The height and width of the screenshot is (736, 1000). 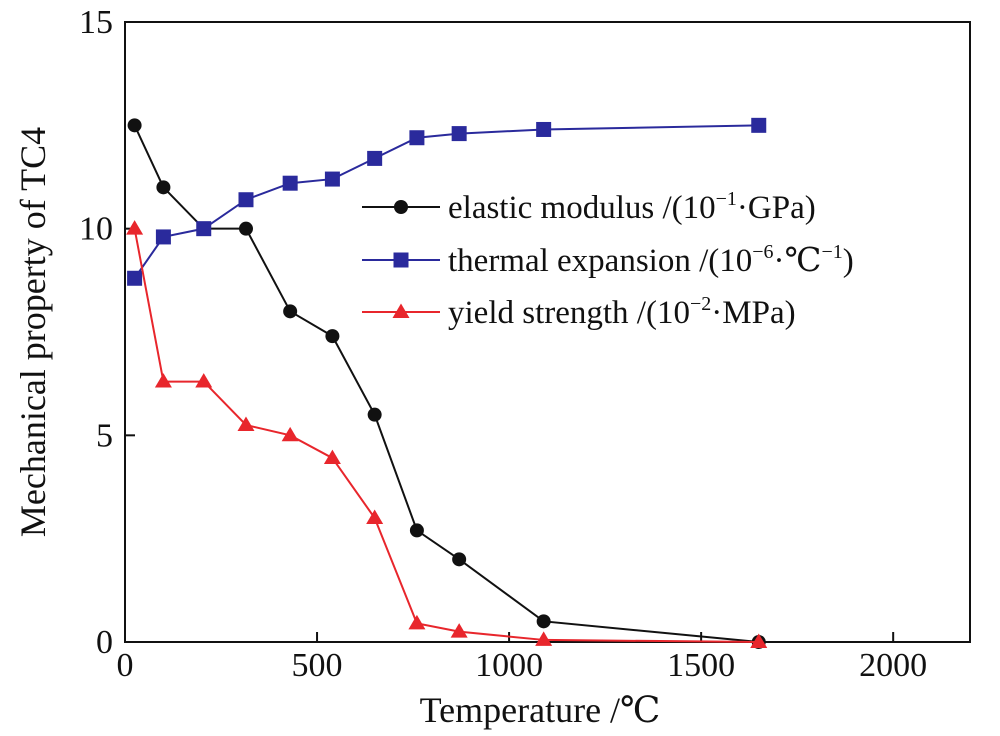 I want to click on series-thermal-expansion, so click(x=447, y=201).